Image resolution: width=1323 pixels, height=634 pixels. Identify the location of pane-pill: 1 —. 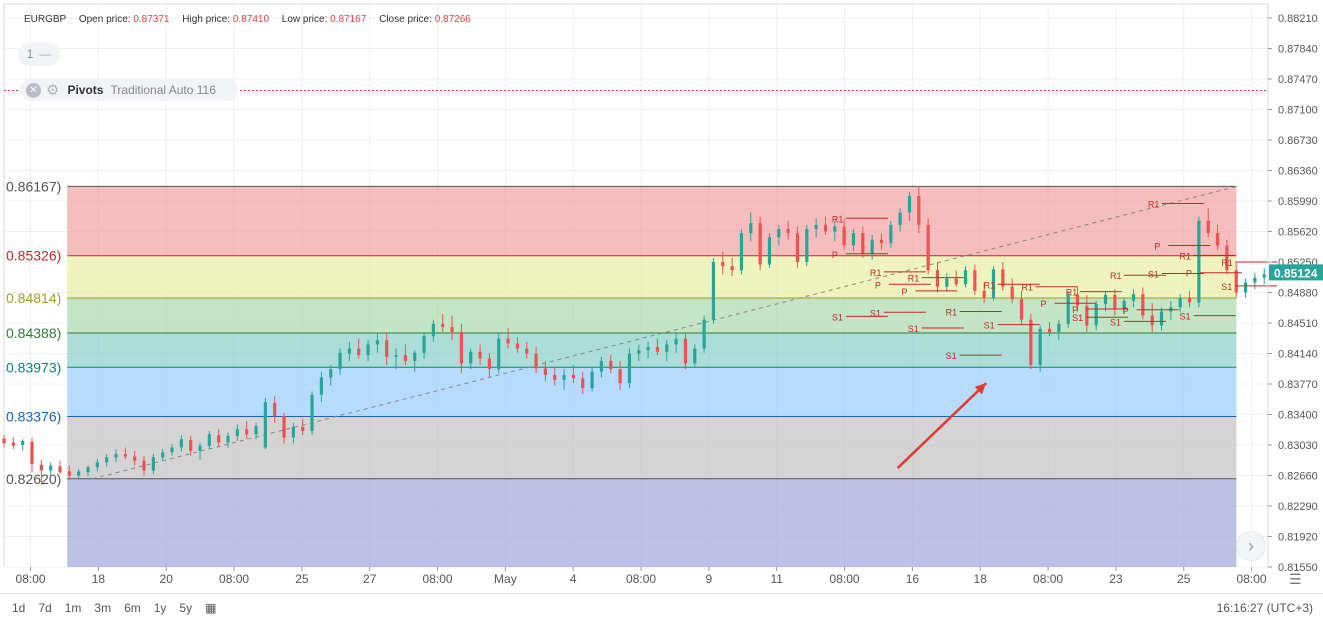
(39, 54).